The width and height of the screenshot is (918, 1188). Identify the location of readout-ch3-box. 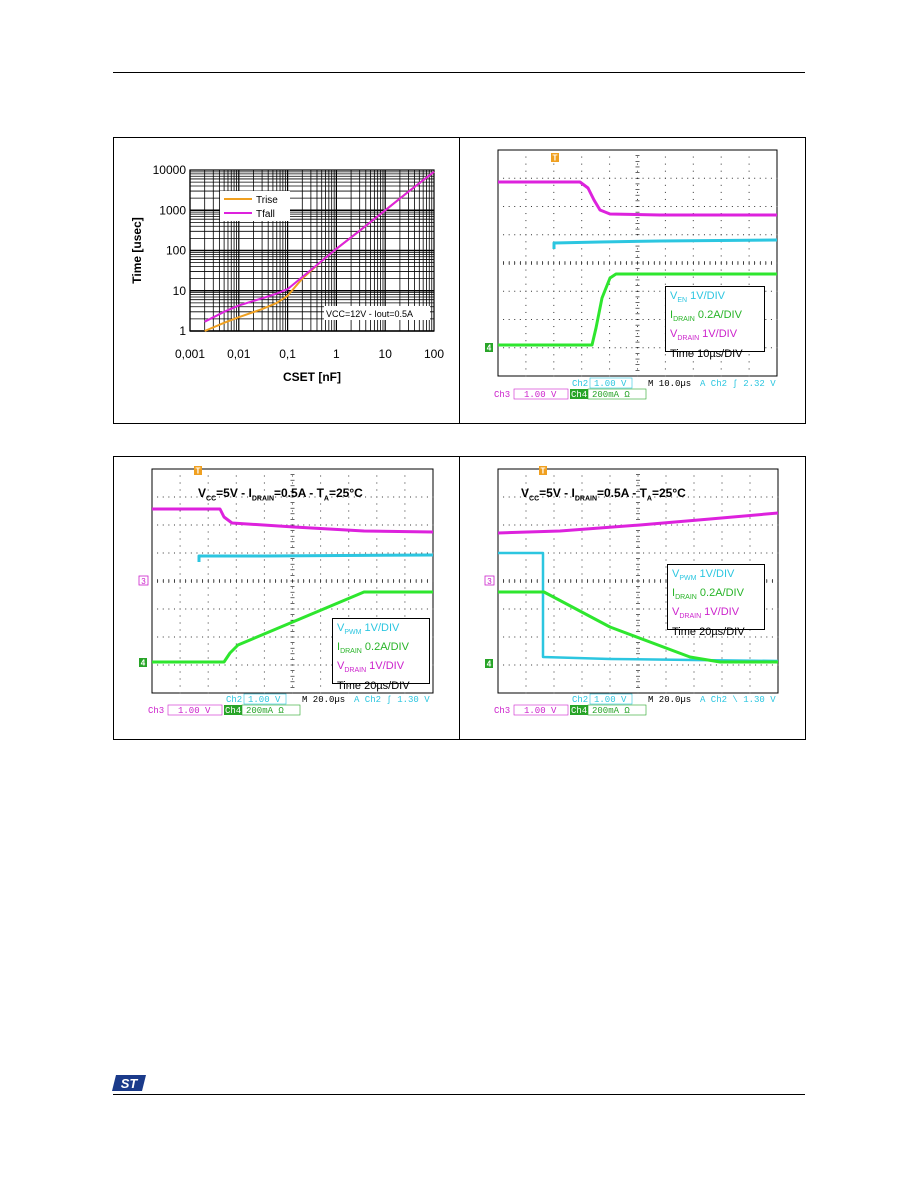
(541, 394).